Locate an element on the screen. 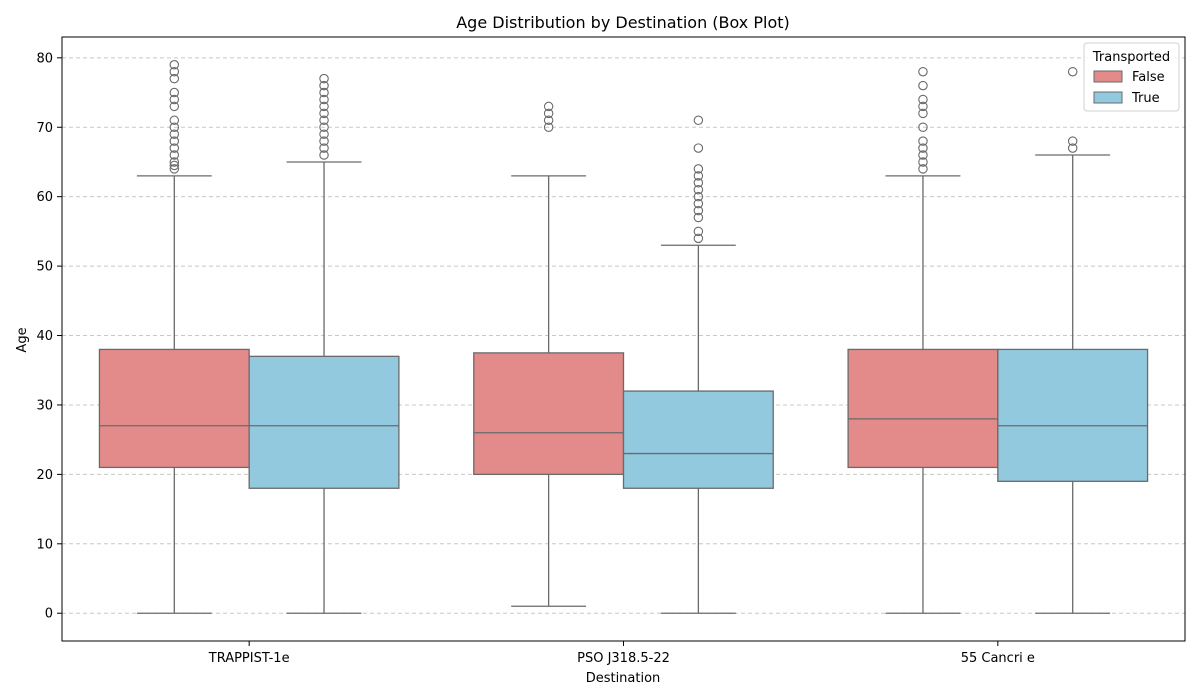 This screenshot has width=1200, height=700. y-tick-label: 80 is located at coordinates (44, 58).